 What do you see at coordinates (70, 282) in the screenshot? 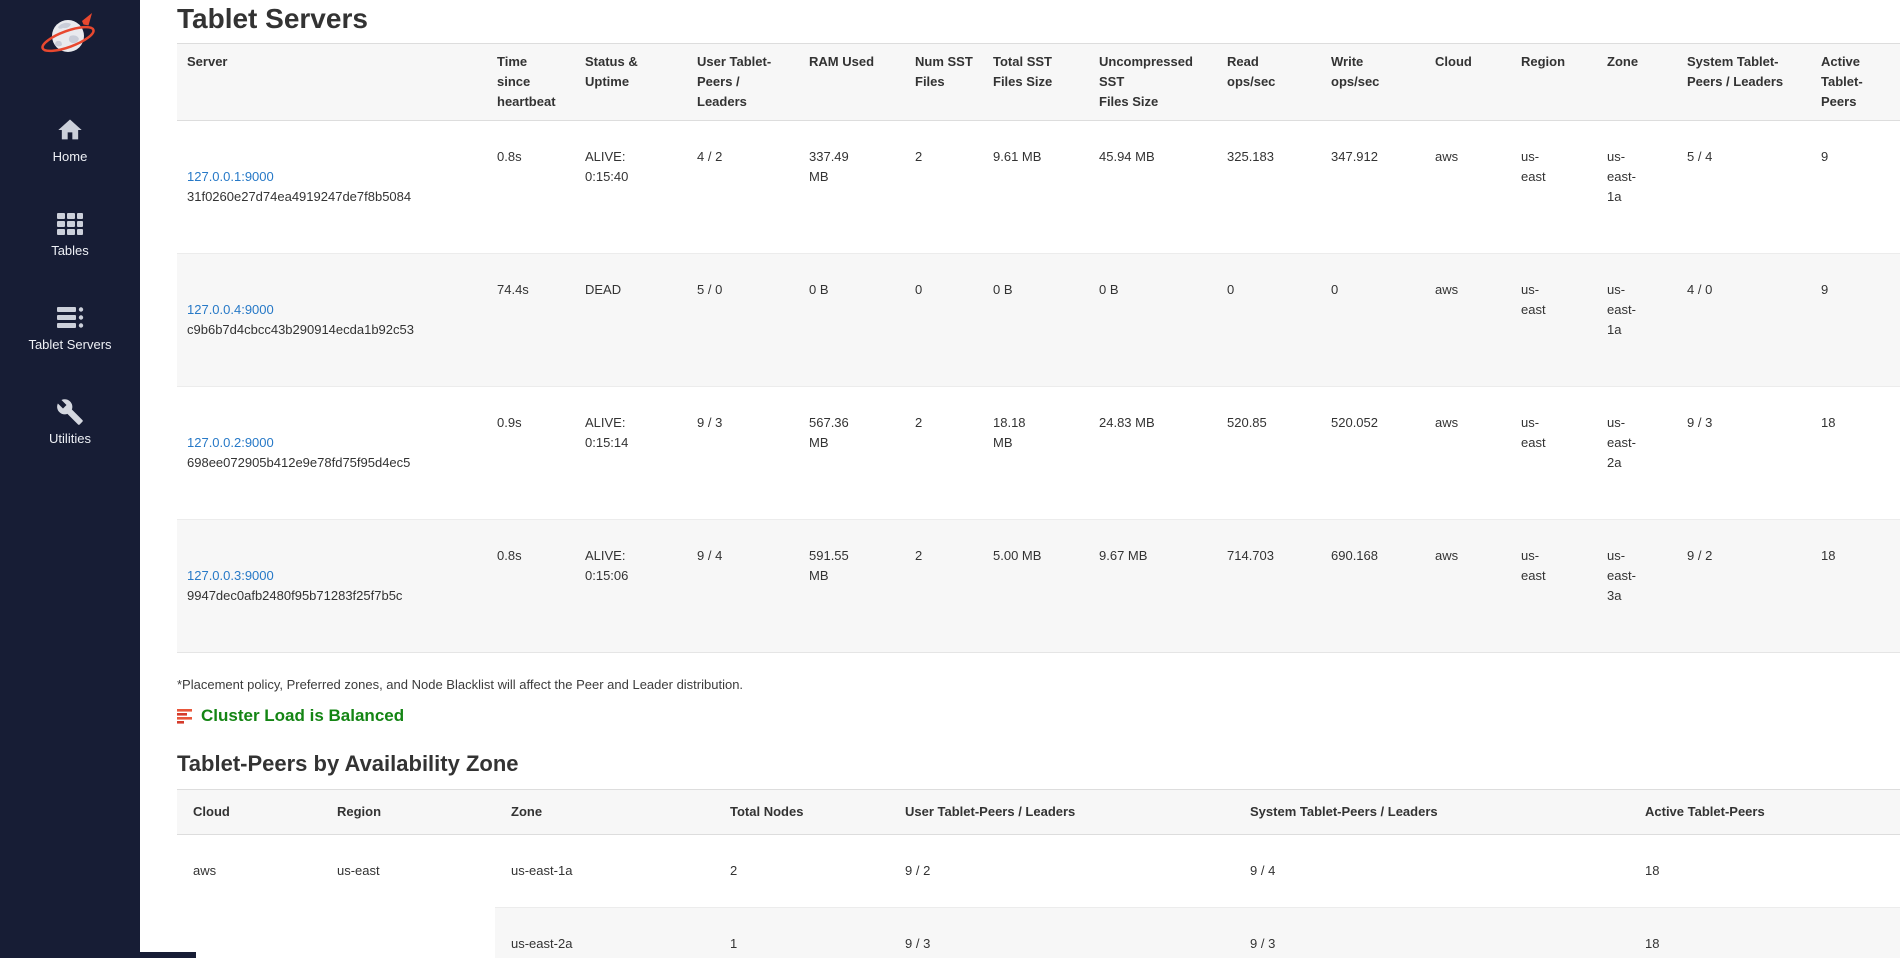
I see `sidebar-nav: Home Tables Tablet Servers Utilities` at bounding box center [70, 282].